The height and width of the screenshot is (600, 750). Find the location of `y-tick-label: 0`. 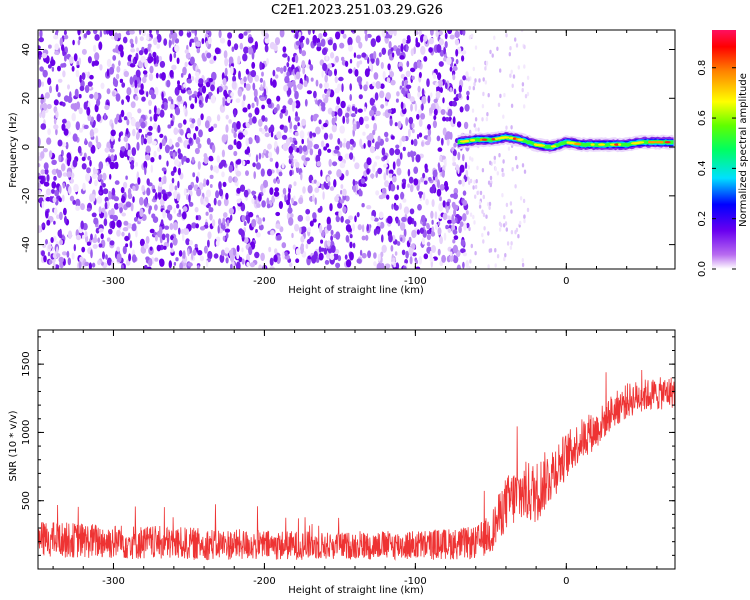

y-tick-label: 0 is located at coordinates (26, 147).